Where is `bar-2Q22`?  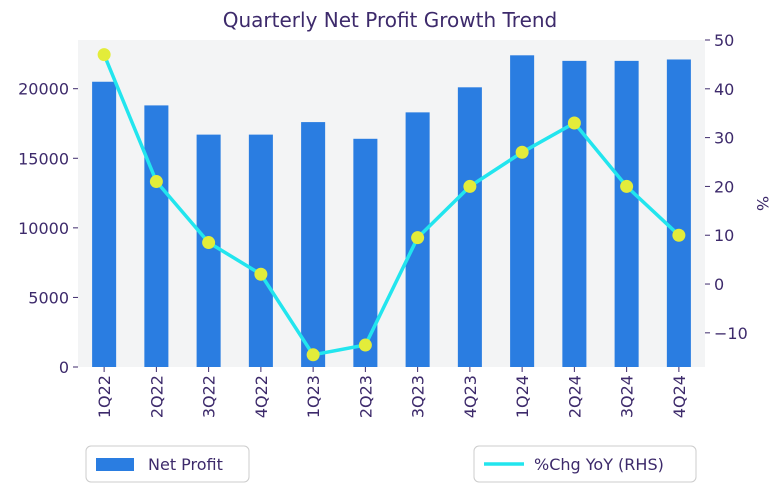 bar-2Q22 is located at coordinates (156, 236).